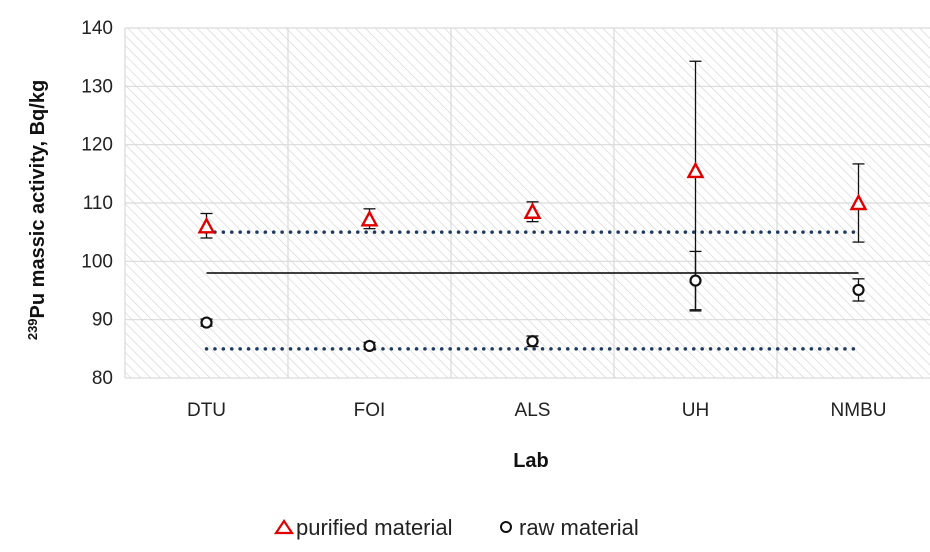 This screenshot has width=930, height=552. What do you see at coordinates (97, 145) in the screenshot?
I see `y-tick-label: 120` at bounding box center [97, 145].